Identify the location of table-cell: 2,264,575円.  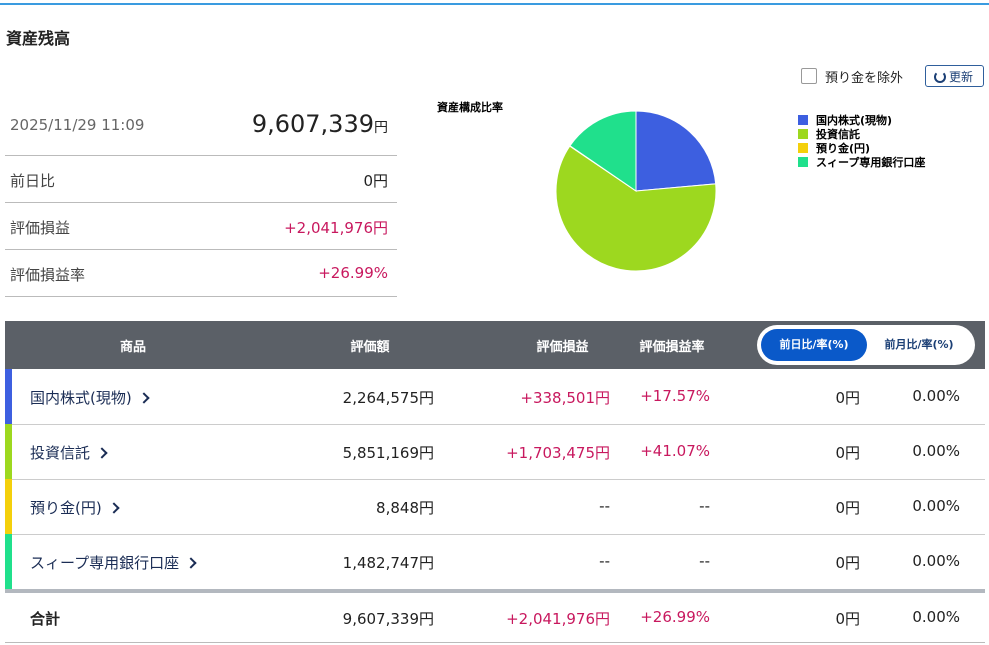
(388, 397).